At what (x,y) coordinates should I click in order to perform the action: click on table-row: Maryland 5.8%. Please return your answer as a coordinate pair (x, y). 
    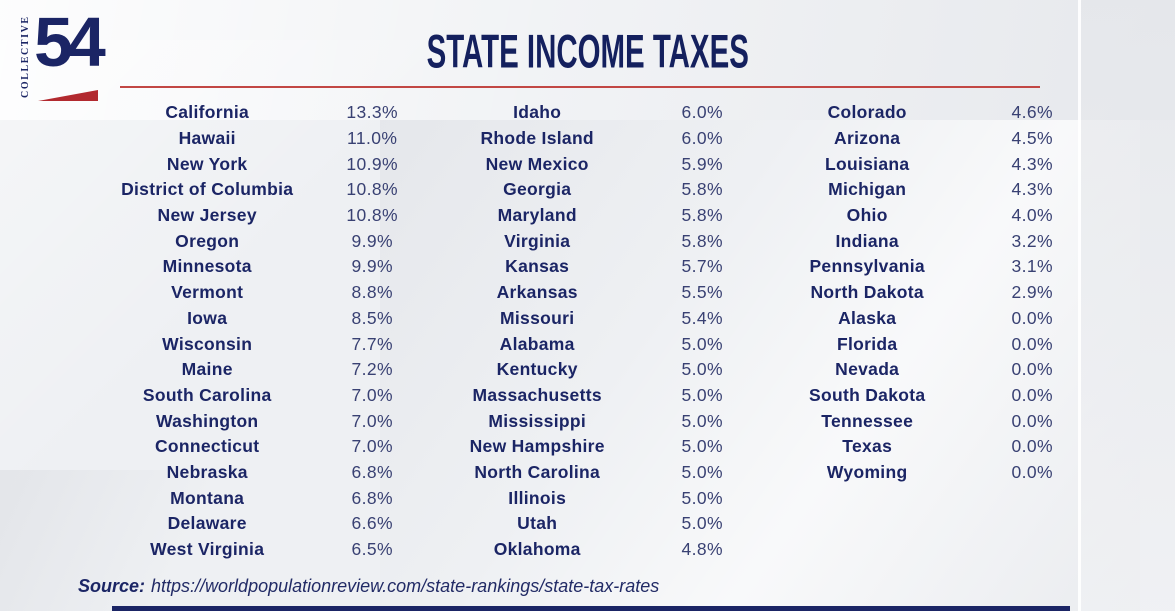
    Looking at the image, I should click on (590, 216).